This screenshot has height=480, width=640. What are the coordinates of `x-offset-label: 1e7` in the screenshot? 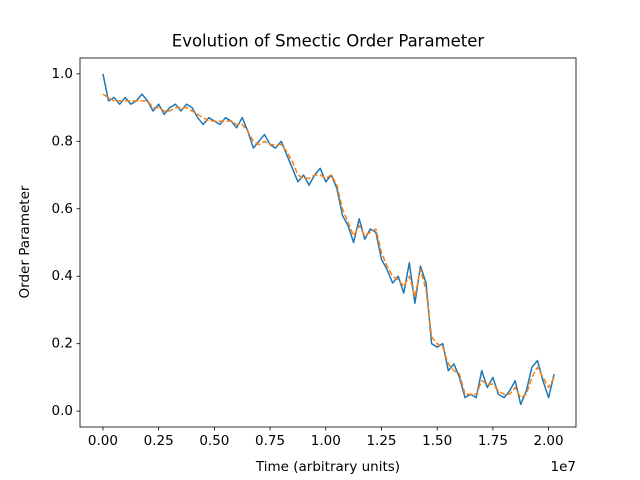 It's located at (563, 467).